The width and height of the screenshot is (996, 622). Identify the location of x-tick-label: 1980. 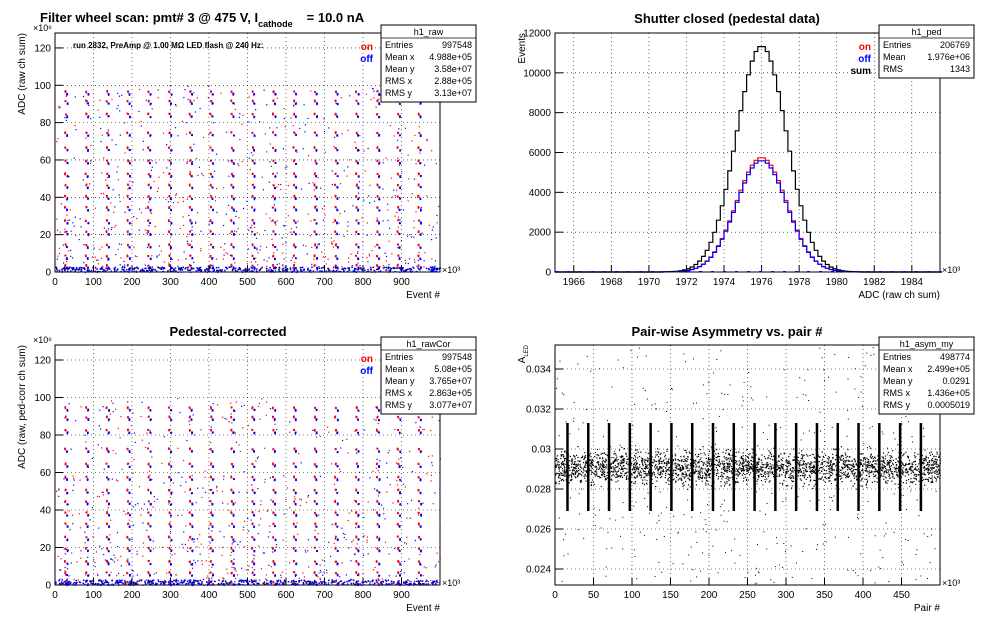
(837, 282).